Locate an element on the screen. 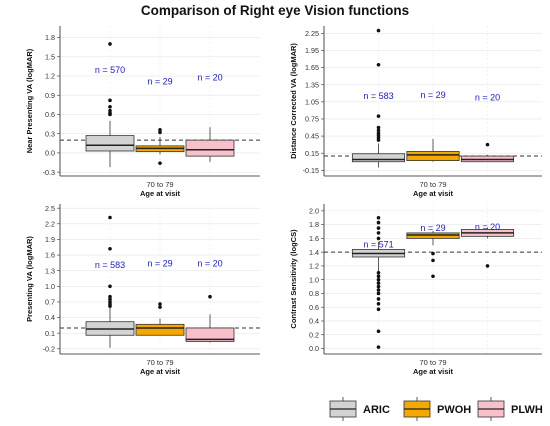  y-tick-label: 0.7 is located at coordinates (50, 302).